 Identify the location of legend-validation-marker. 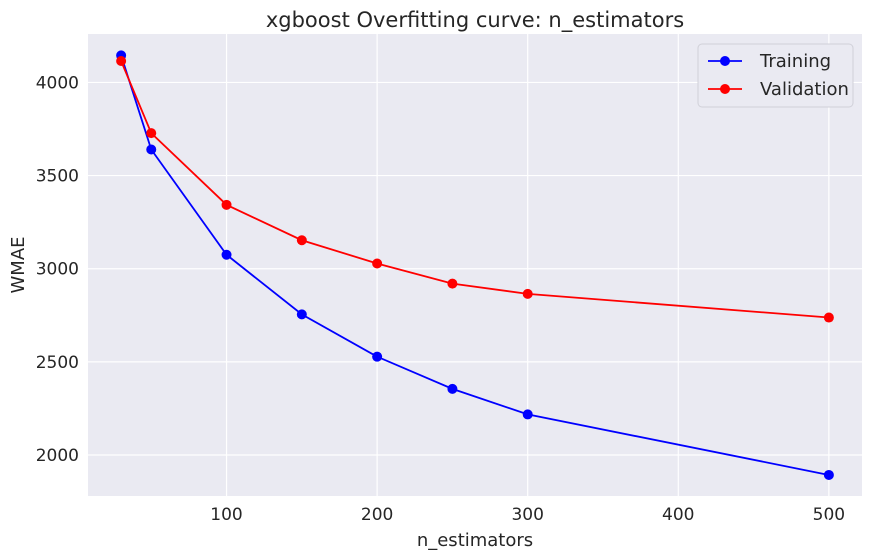
(725, 89).